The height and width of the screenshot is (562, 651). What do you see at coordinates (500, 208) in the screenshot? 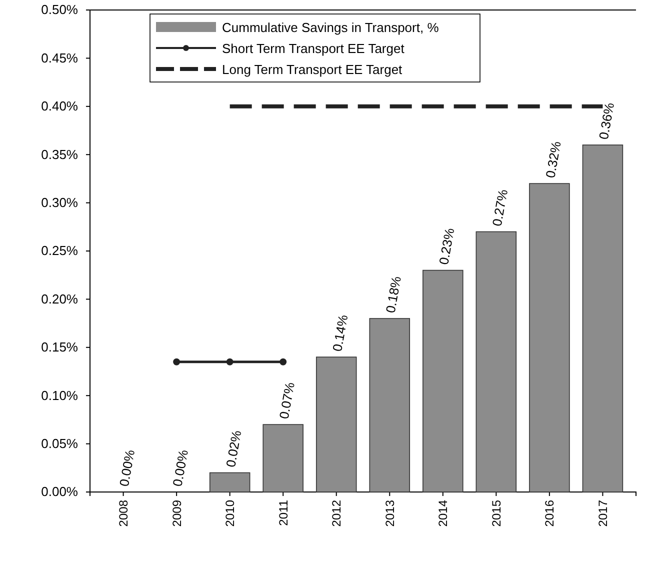
I see `data-label: 0.27%` at bounding box center [500, 208].